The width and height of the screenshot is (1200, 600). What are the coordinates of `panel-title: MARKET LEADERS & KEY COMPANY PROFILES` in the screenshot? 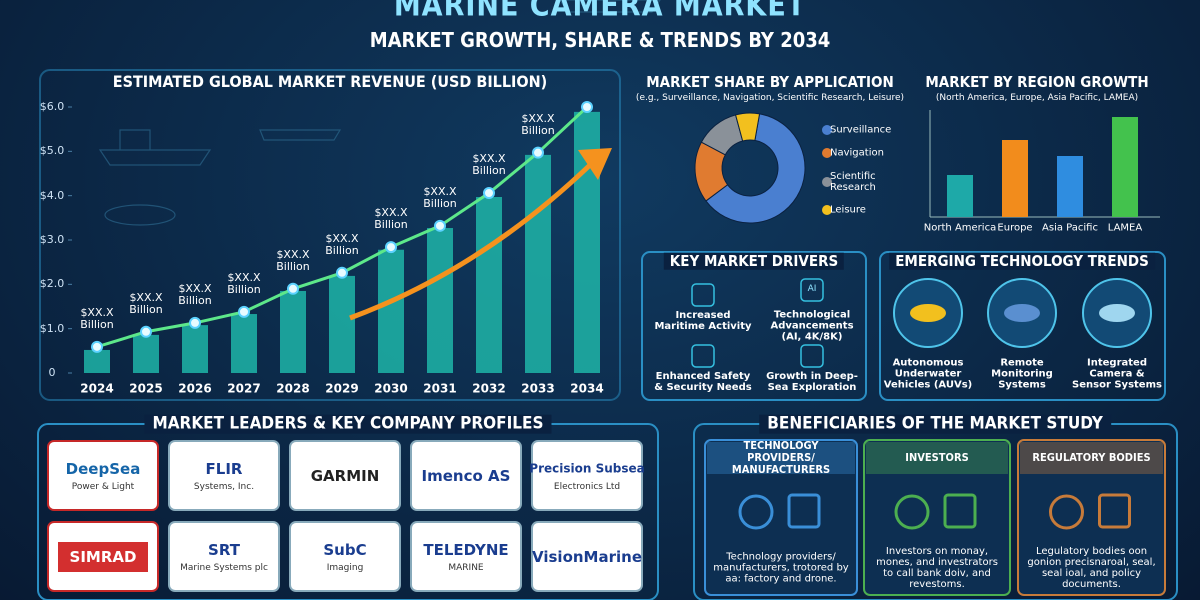 It's located at (348, 424).